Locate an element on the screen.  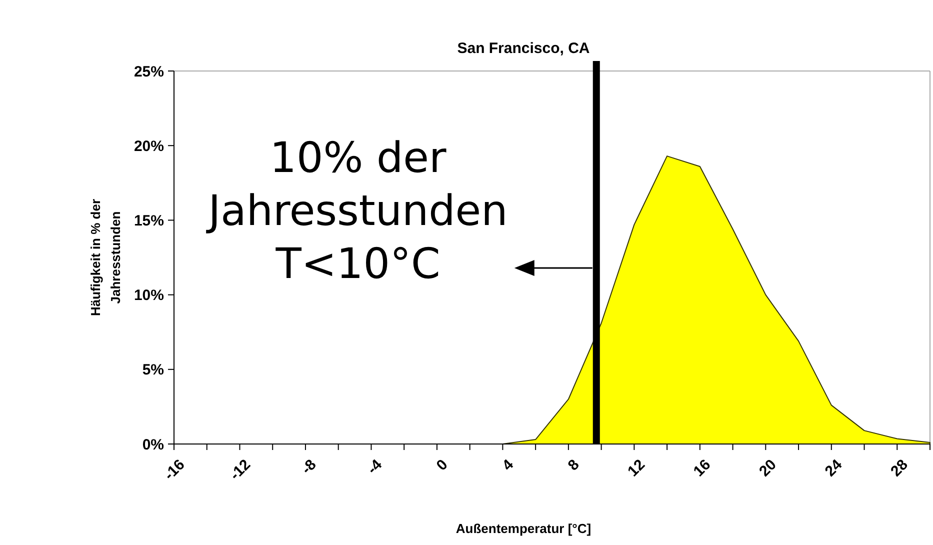
x-tick-label: -12 is located at coordinates (240, 470).